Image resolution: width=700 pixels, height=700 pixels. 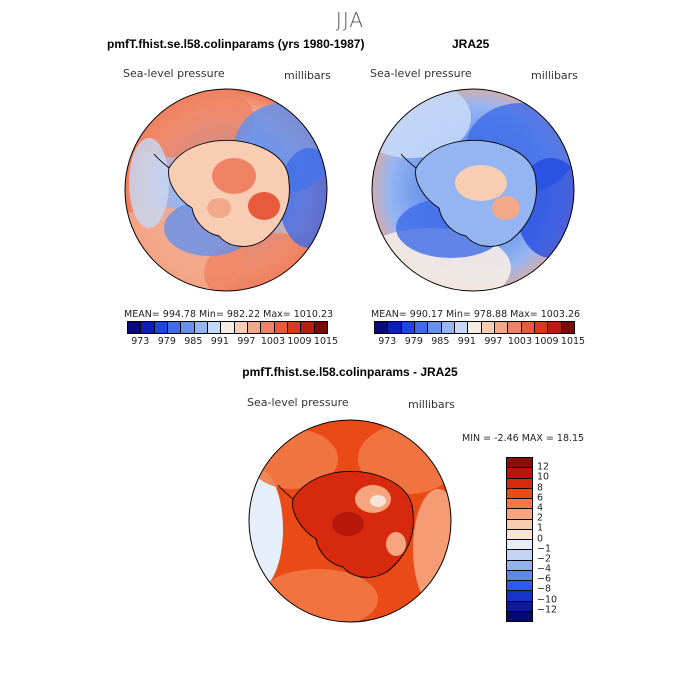 What do you see at coordinates (350, 20) in the screenshot?
I see `season-title: JJA` at bounding box center [350, 20].